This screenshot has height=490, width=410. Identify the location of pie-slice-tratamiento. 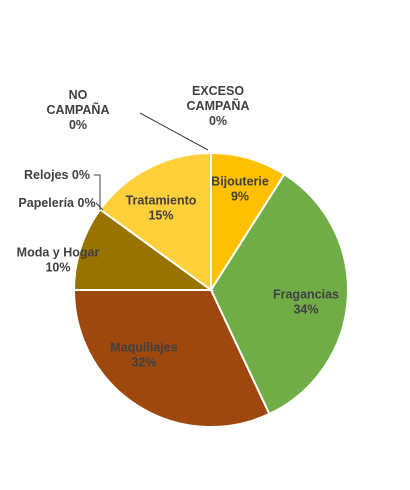
(155, 221).